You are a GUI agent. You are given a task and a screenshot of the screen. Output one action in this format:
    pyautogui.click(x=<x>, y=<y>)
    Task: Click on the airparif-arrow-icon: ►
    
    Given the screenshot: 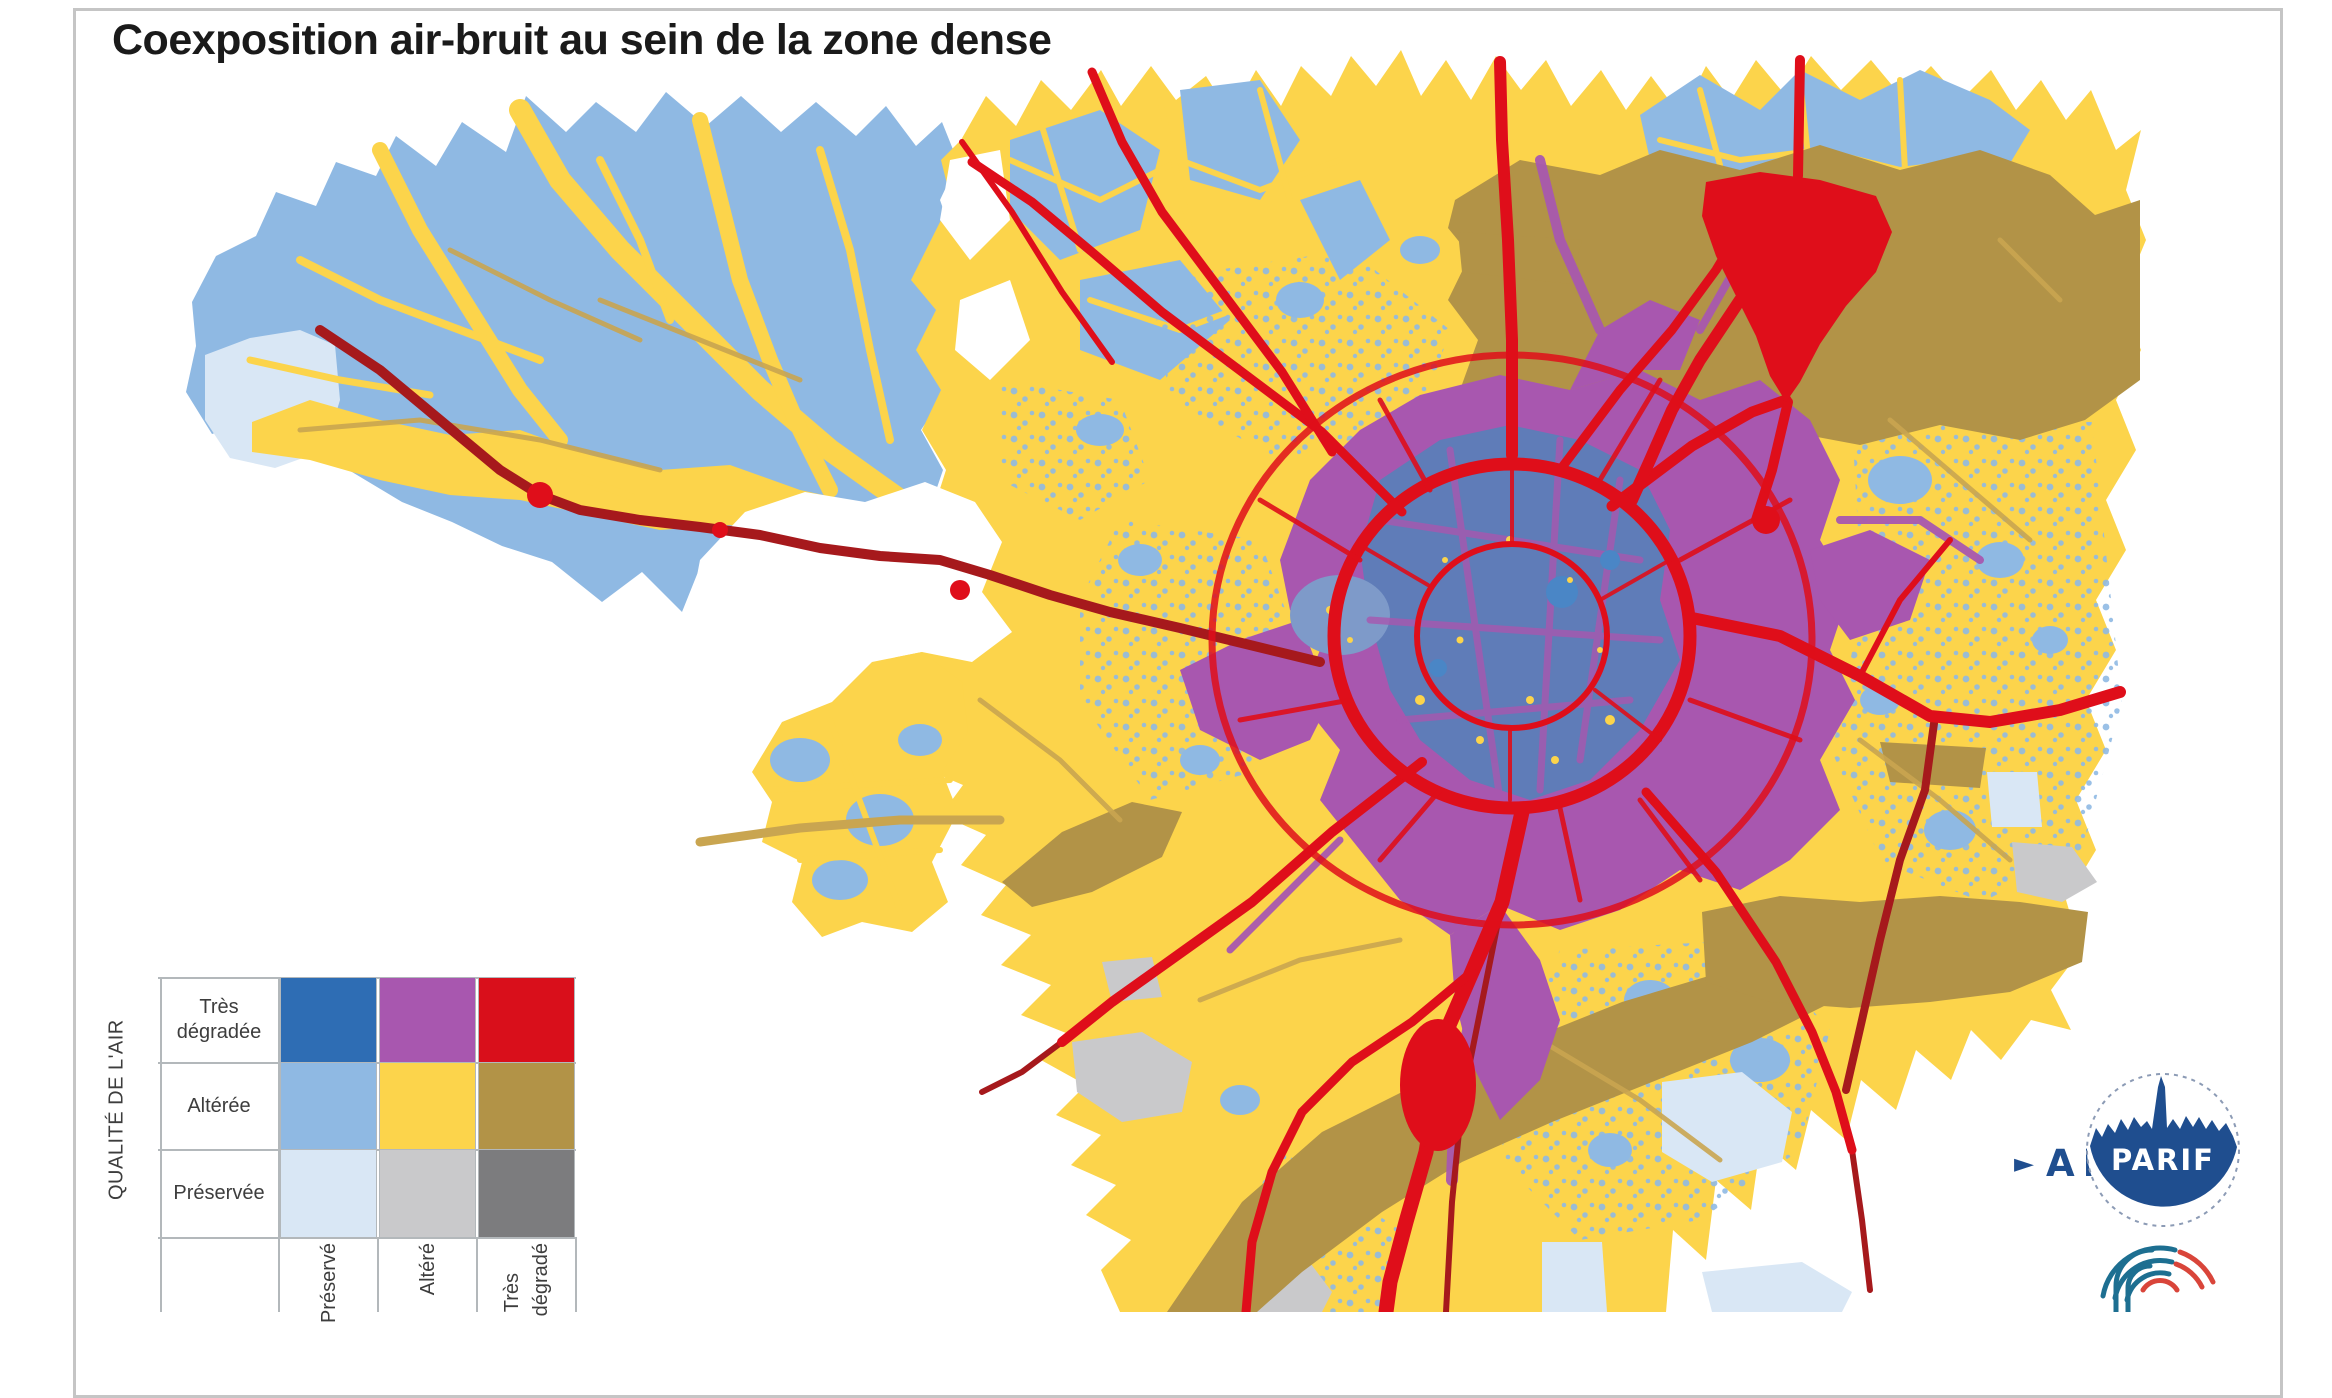 What is the action you would take?
    pyautogui.click(x=2024, y=1164)
    